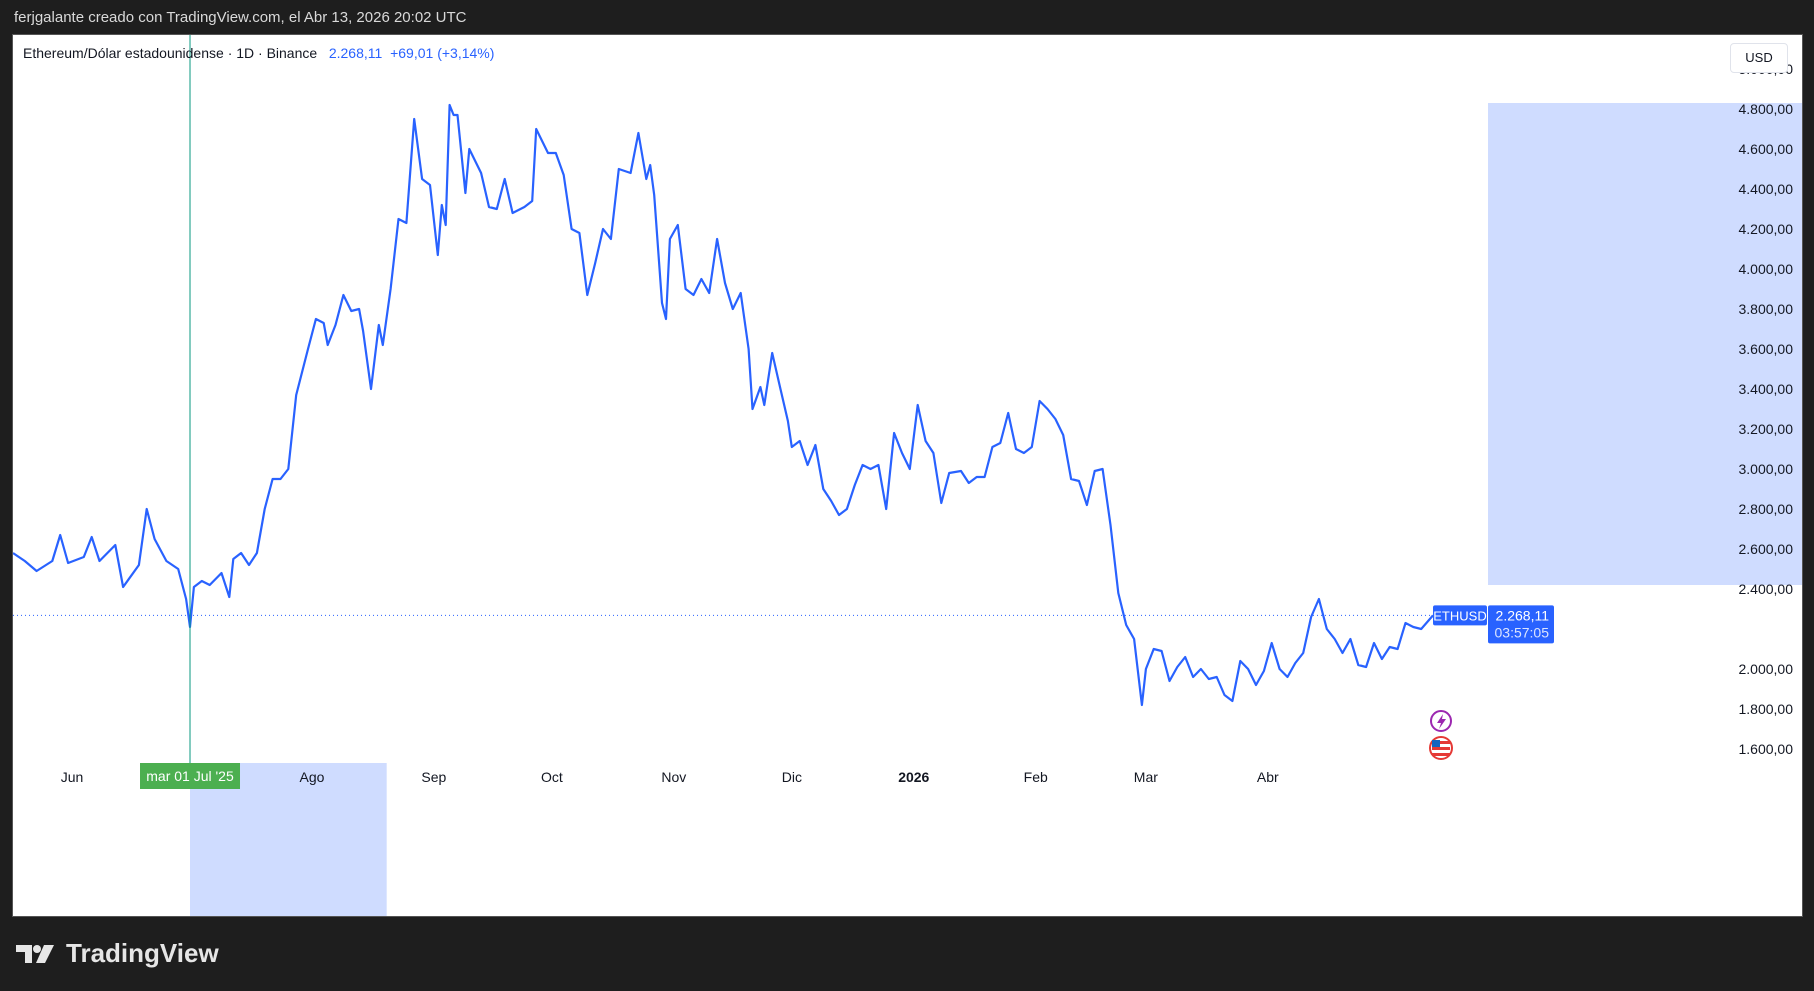  Describe the element at coordinates (1766, 389) in the screenshot. I see `y-tick-label: 3.400,00` at that location.